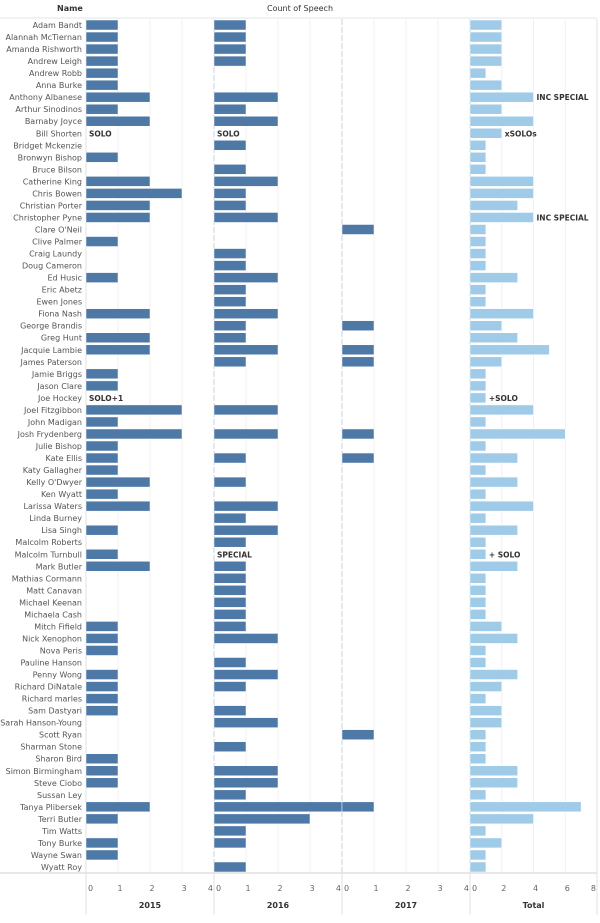 The height and width of the screenshot is (923, 600). I want to click on row-label: Anthony Albanese, so click(45, 97).